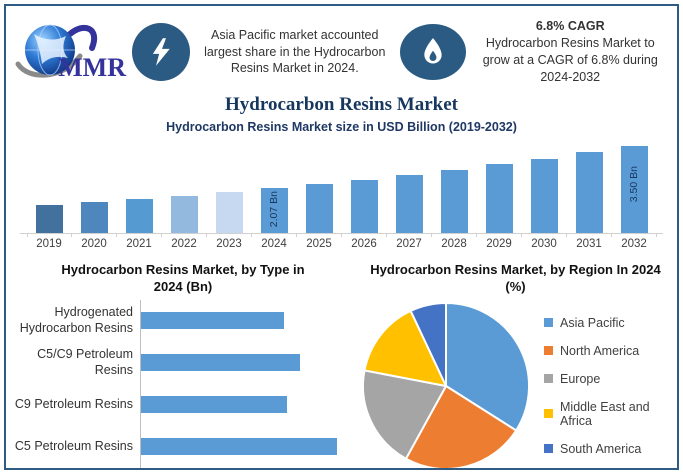 The height and width of the screenshot is (474, 683). I want to click on year-label-2019: 2019, so click(49, 245).